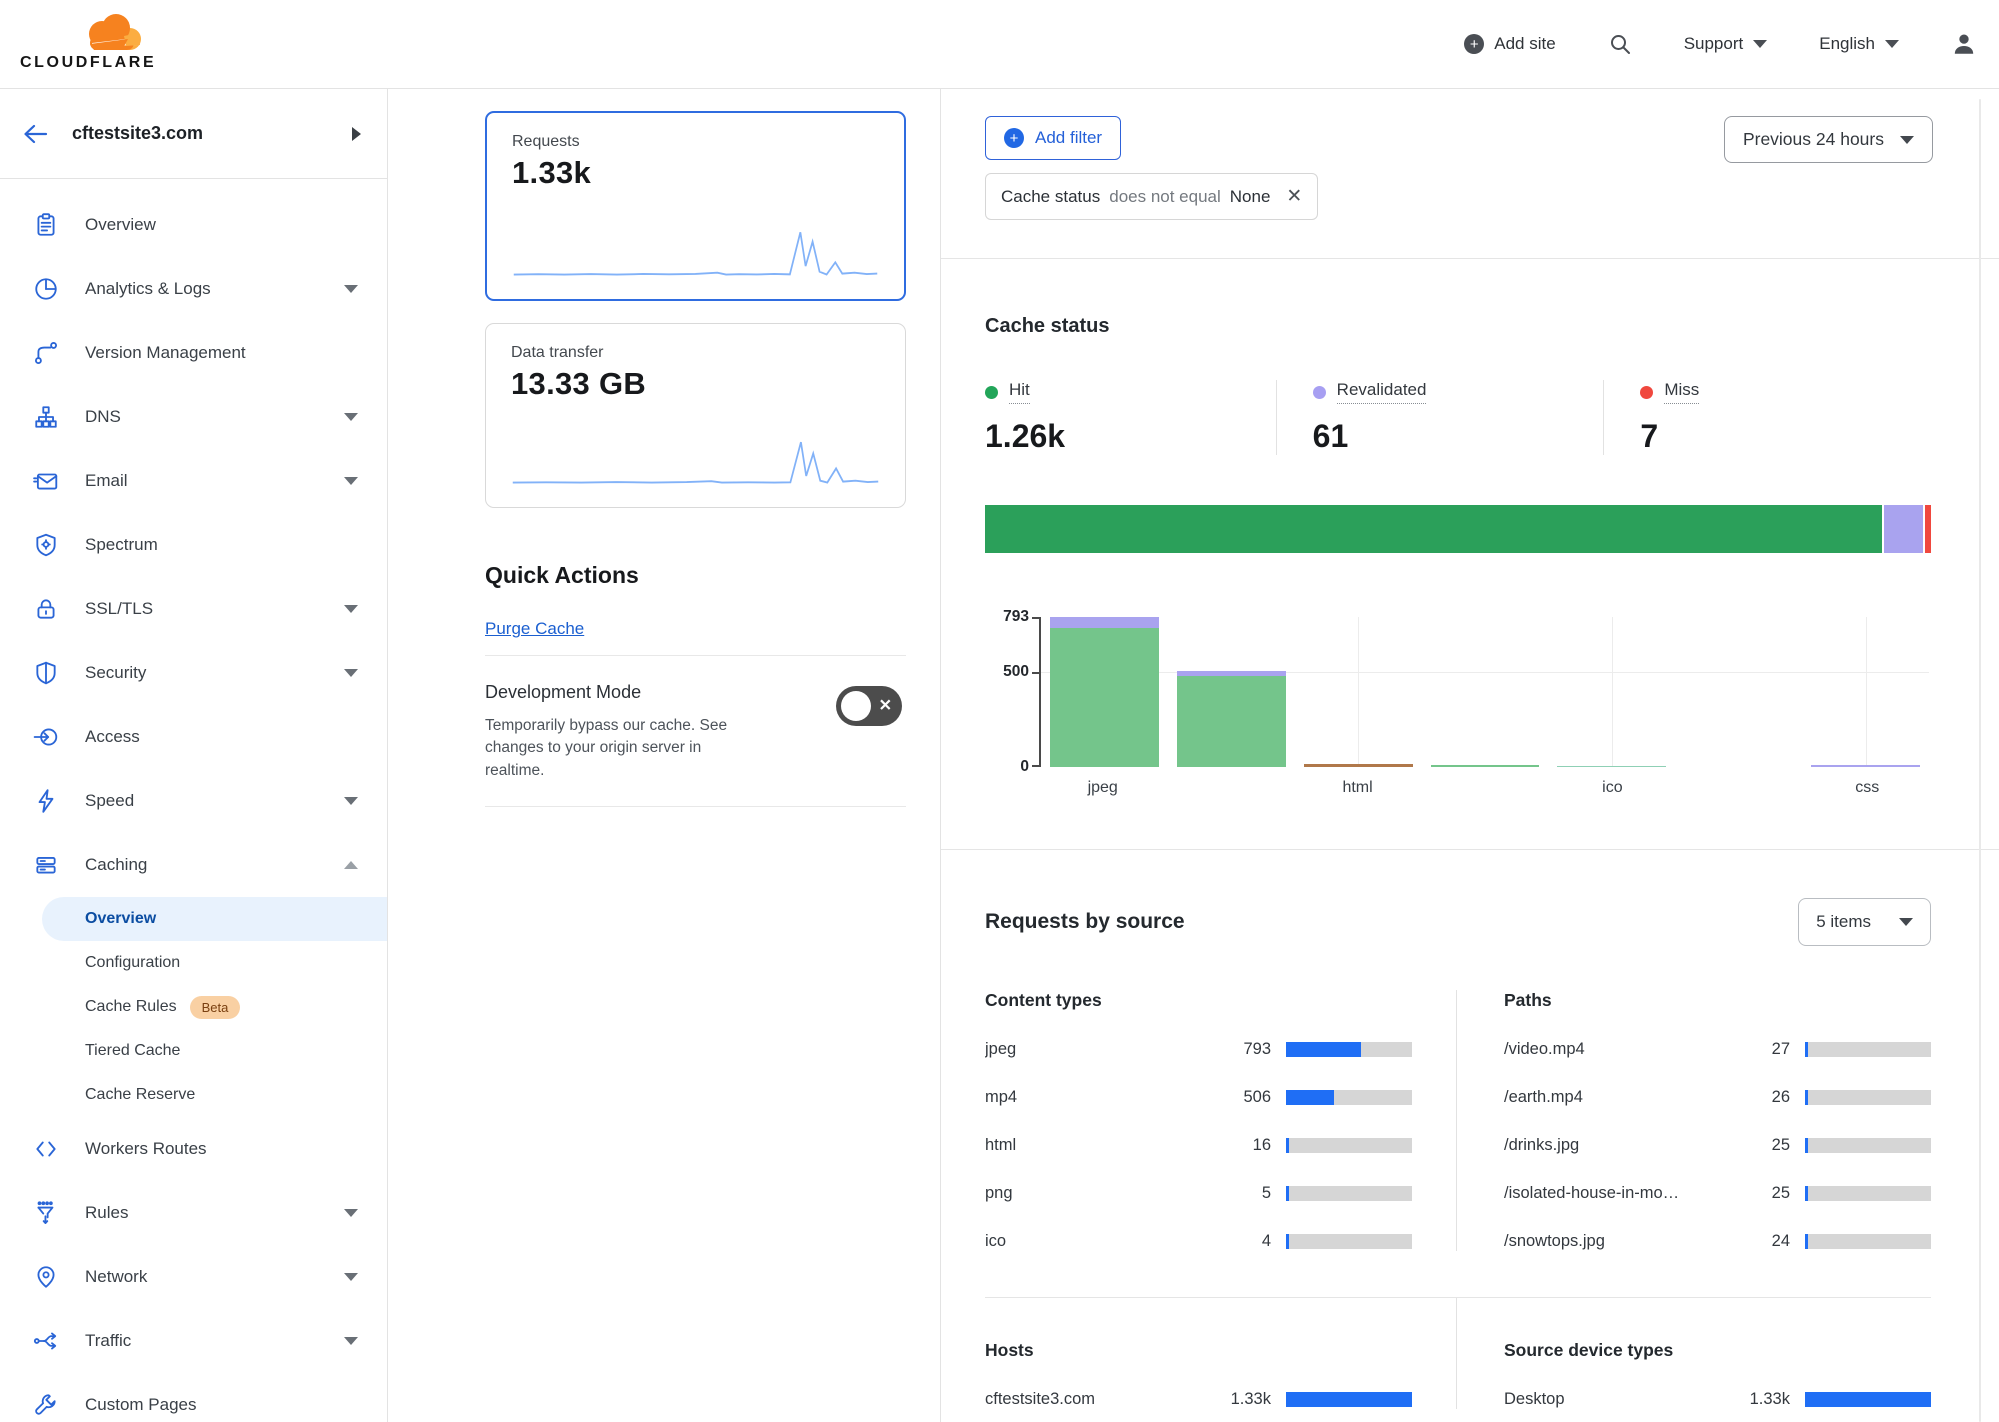 The height and width of the screenshot is (1422, 1999). What do you see at coordinates (1510, 44) in the screenshot?
I see `add-site-button: + Add site` at bounding box center [1510, 44].